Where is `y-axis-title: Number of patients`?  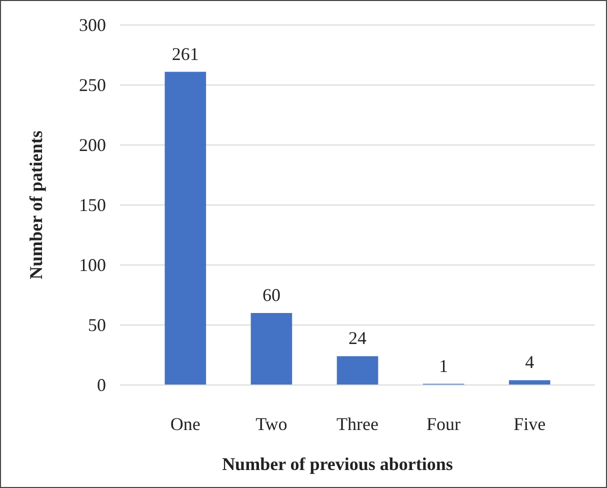
y-axis-title: Number of patients is located at coordinates (36, 205).